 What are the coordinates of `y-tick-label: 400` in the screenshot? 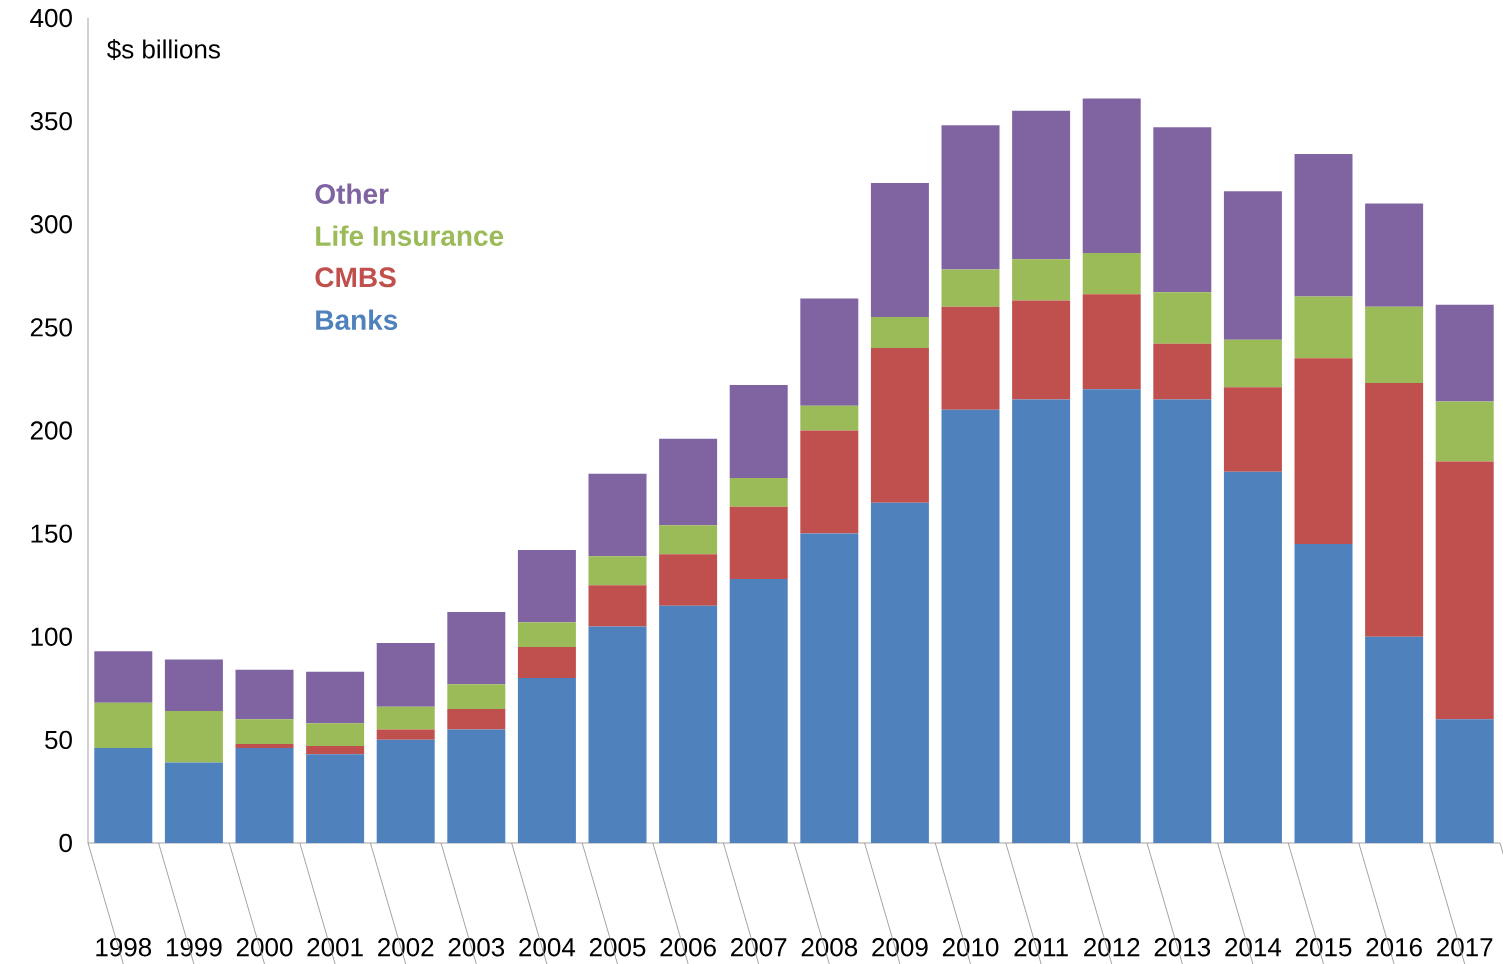 It's located at (51, 18).